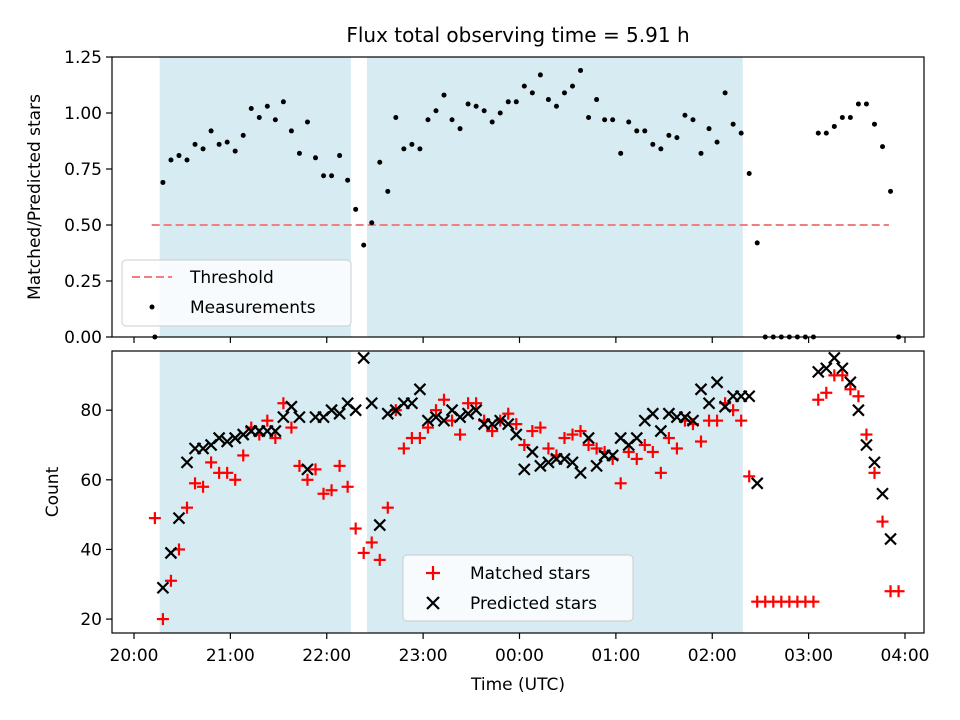 This screenshot has width=960, height=720. What do you see at coordinates (83, 338) in the screenshot?
I see `y-tick-label: 0.00` at bounding box center [83, 338].